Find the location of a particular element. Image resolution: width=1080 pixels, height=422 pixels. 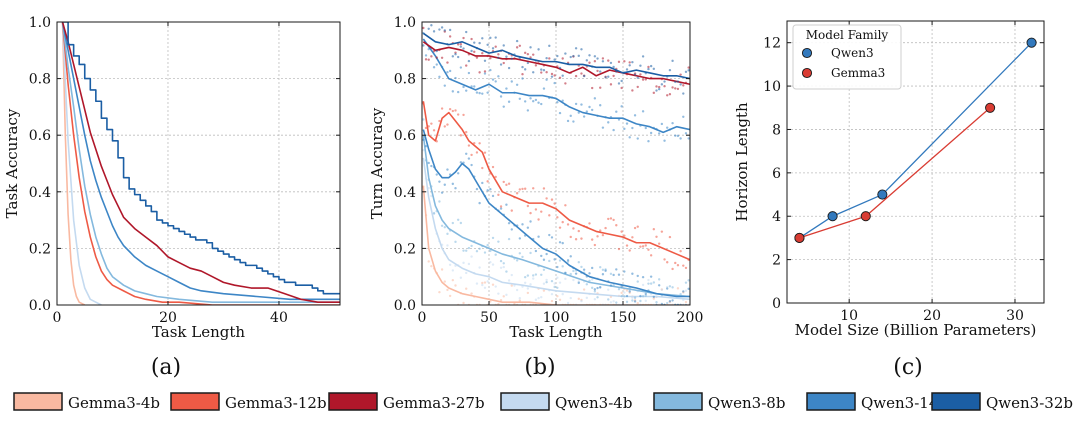

ytick-label: 0.2 is located at coordinates (40, 249).